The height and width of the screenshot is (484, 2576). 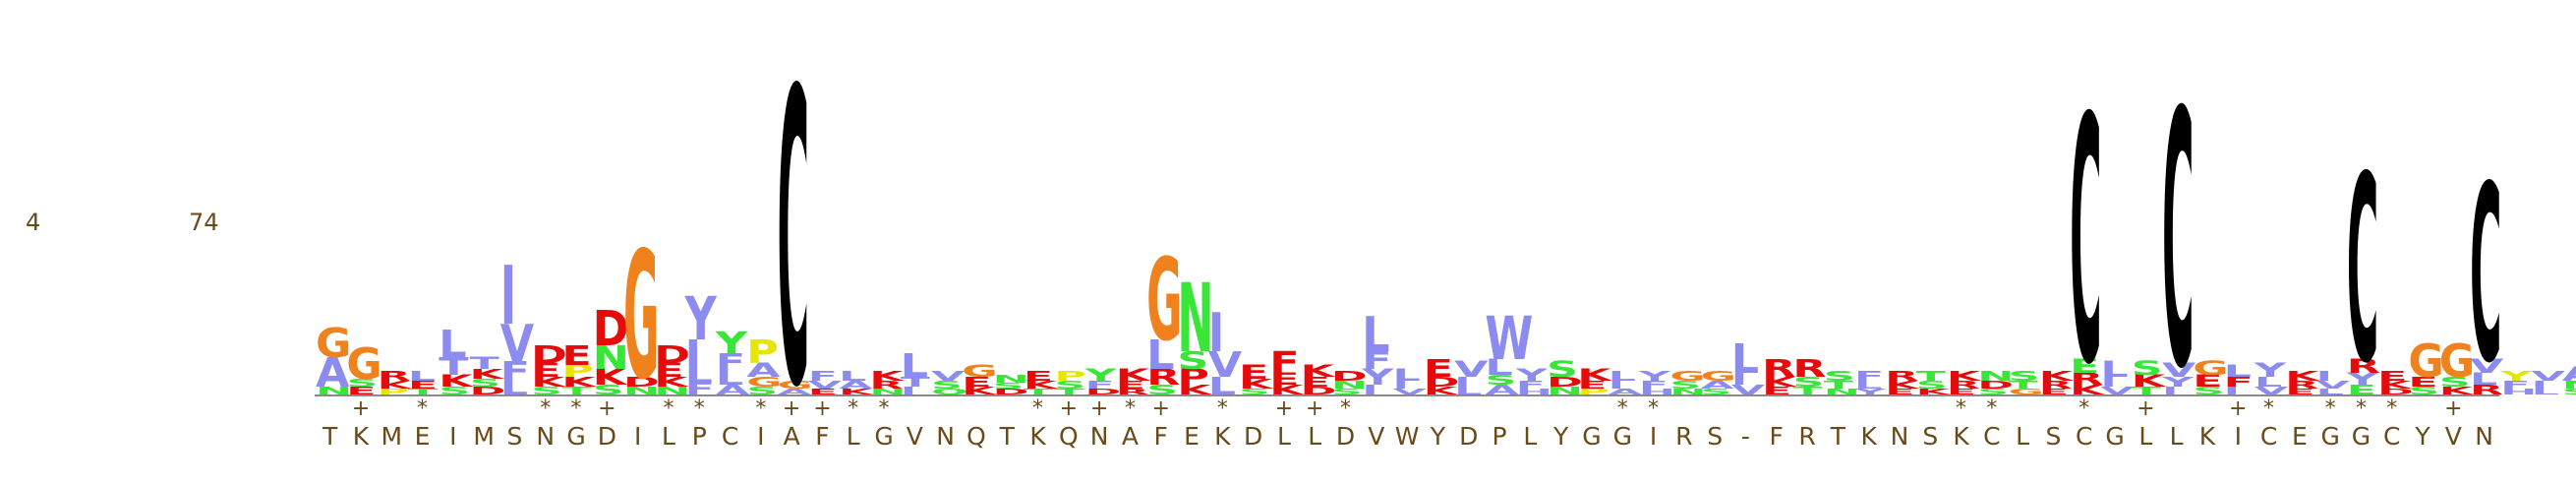 I want to click on logo-letter: Y, so click(x=1655, y=376).